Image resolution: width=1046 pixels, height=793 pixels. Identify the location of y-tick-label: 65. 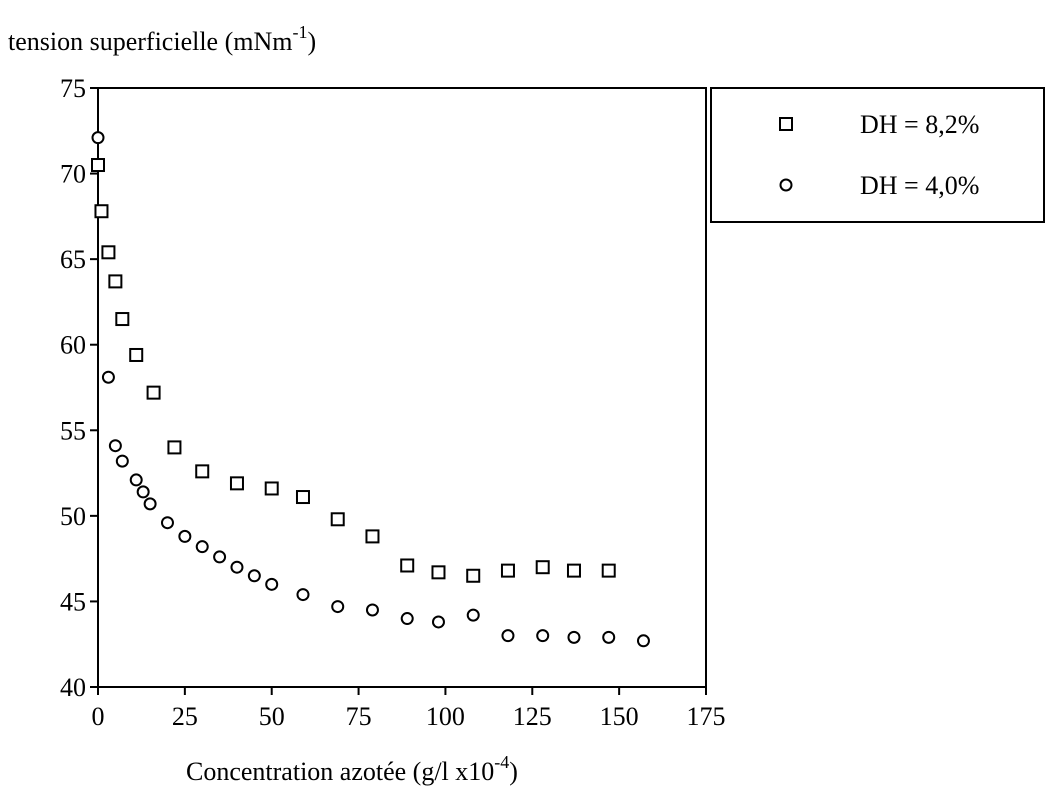
(73, 259).